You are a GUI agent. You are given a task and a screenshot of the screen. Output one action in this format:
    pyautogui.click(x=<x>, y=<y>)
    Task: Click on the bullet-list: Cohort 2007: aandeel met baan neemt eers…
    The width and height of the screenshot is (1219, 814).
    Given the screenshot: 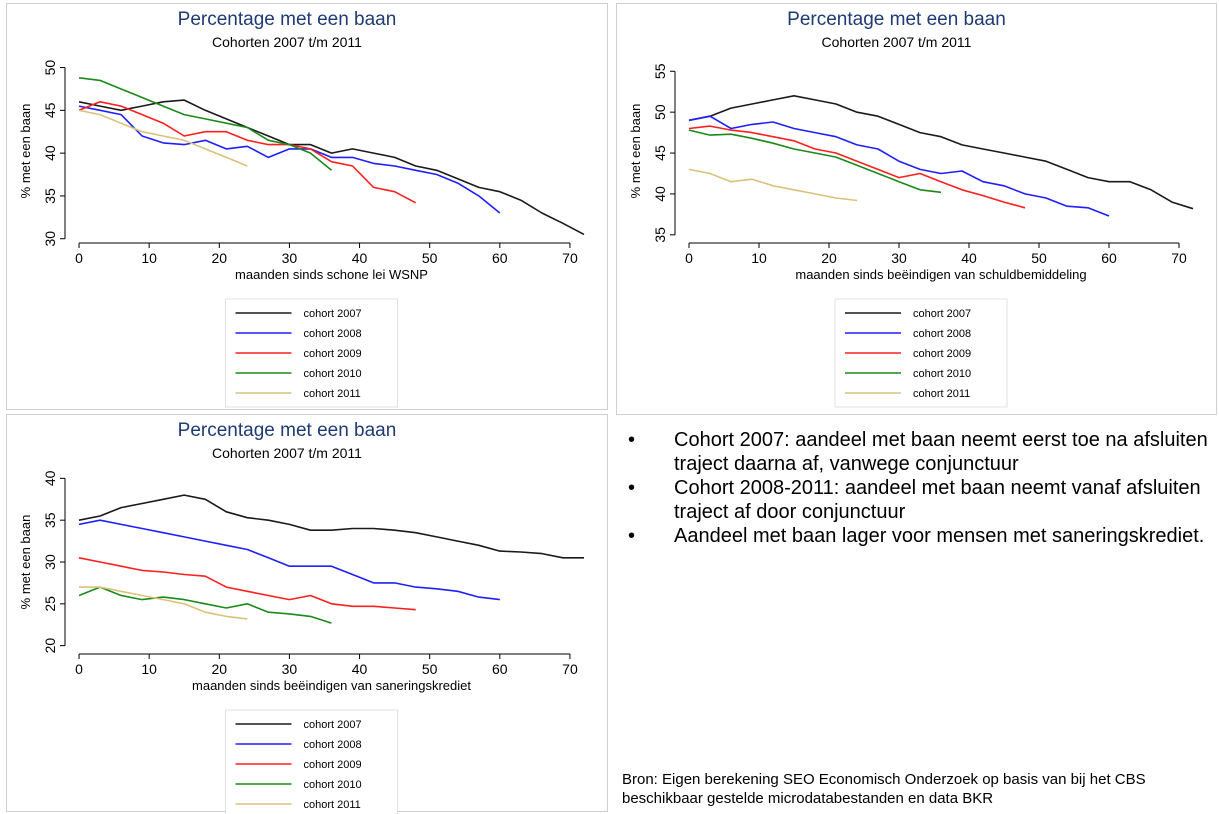 What is the action you would take?
    pyautogui.click(x=920, y=488)
    